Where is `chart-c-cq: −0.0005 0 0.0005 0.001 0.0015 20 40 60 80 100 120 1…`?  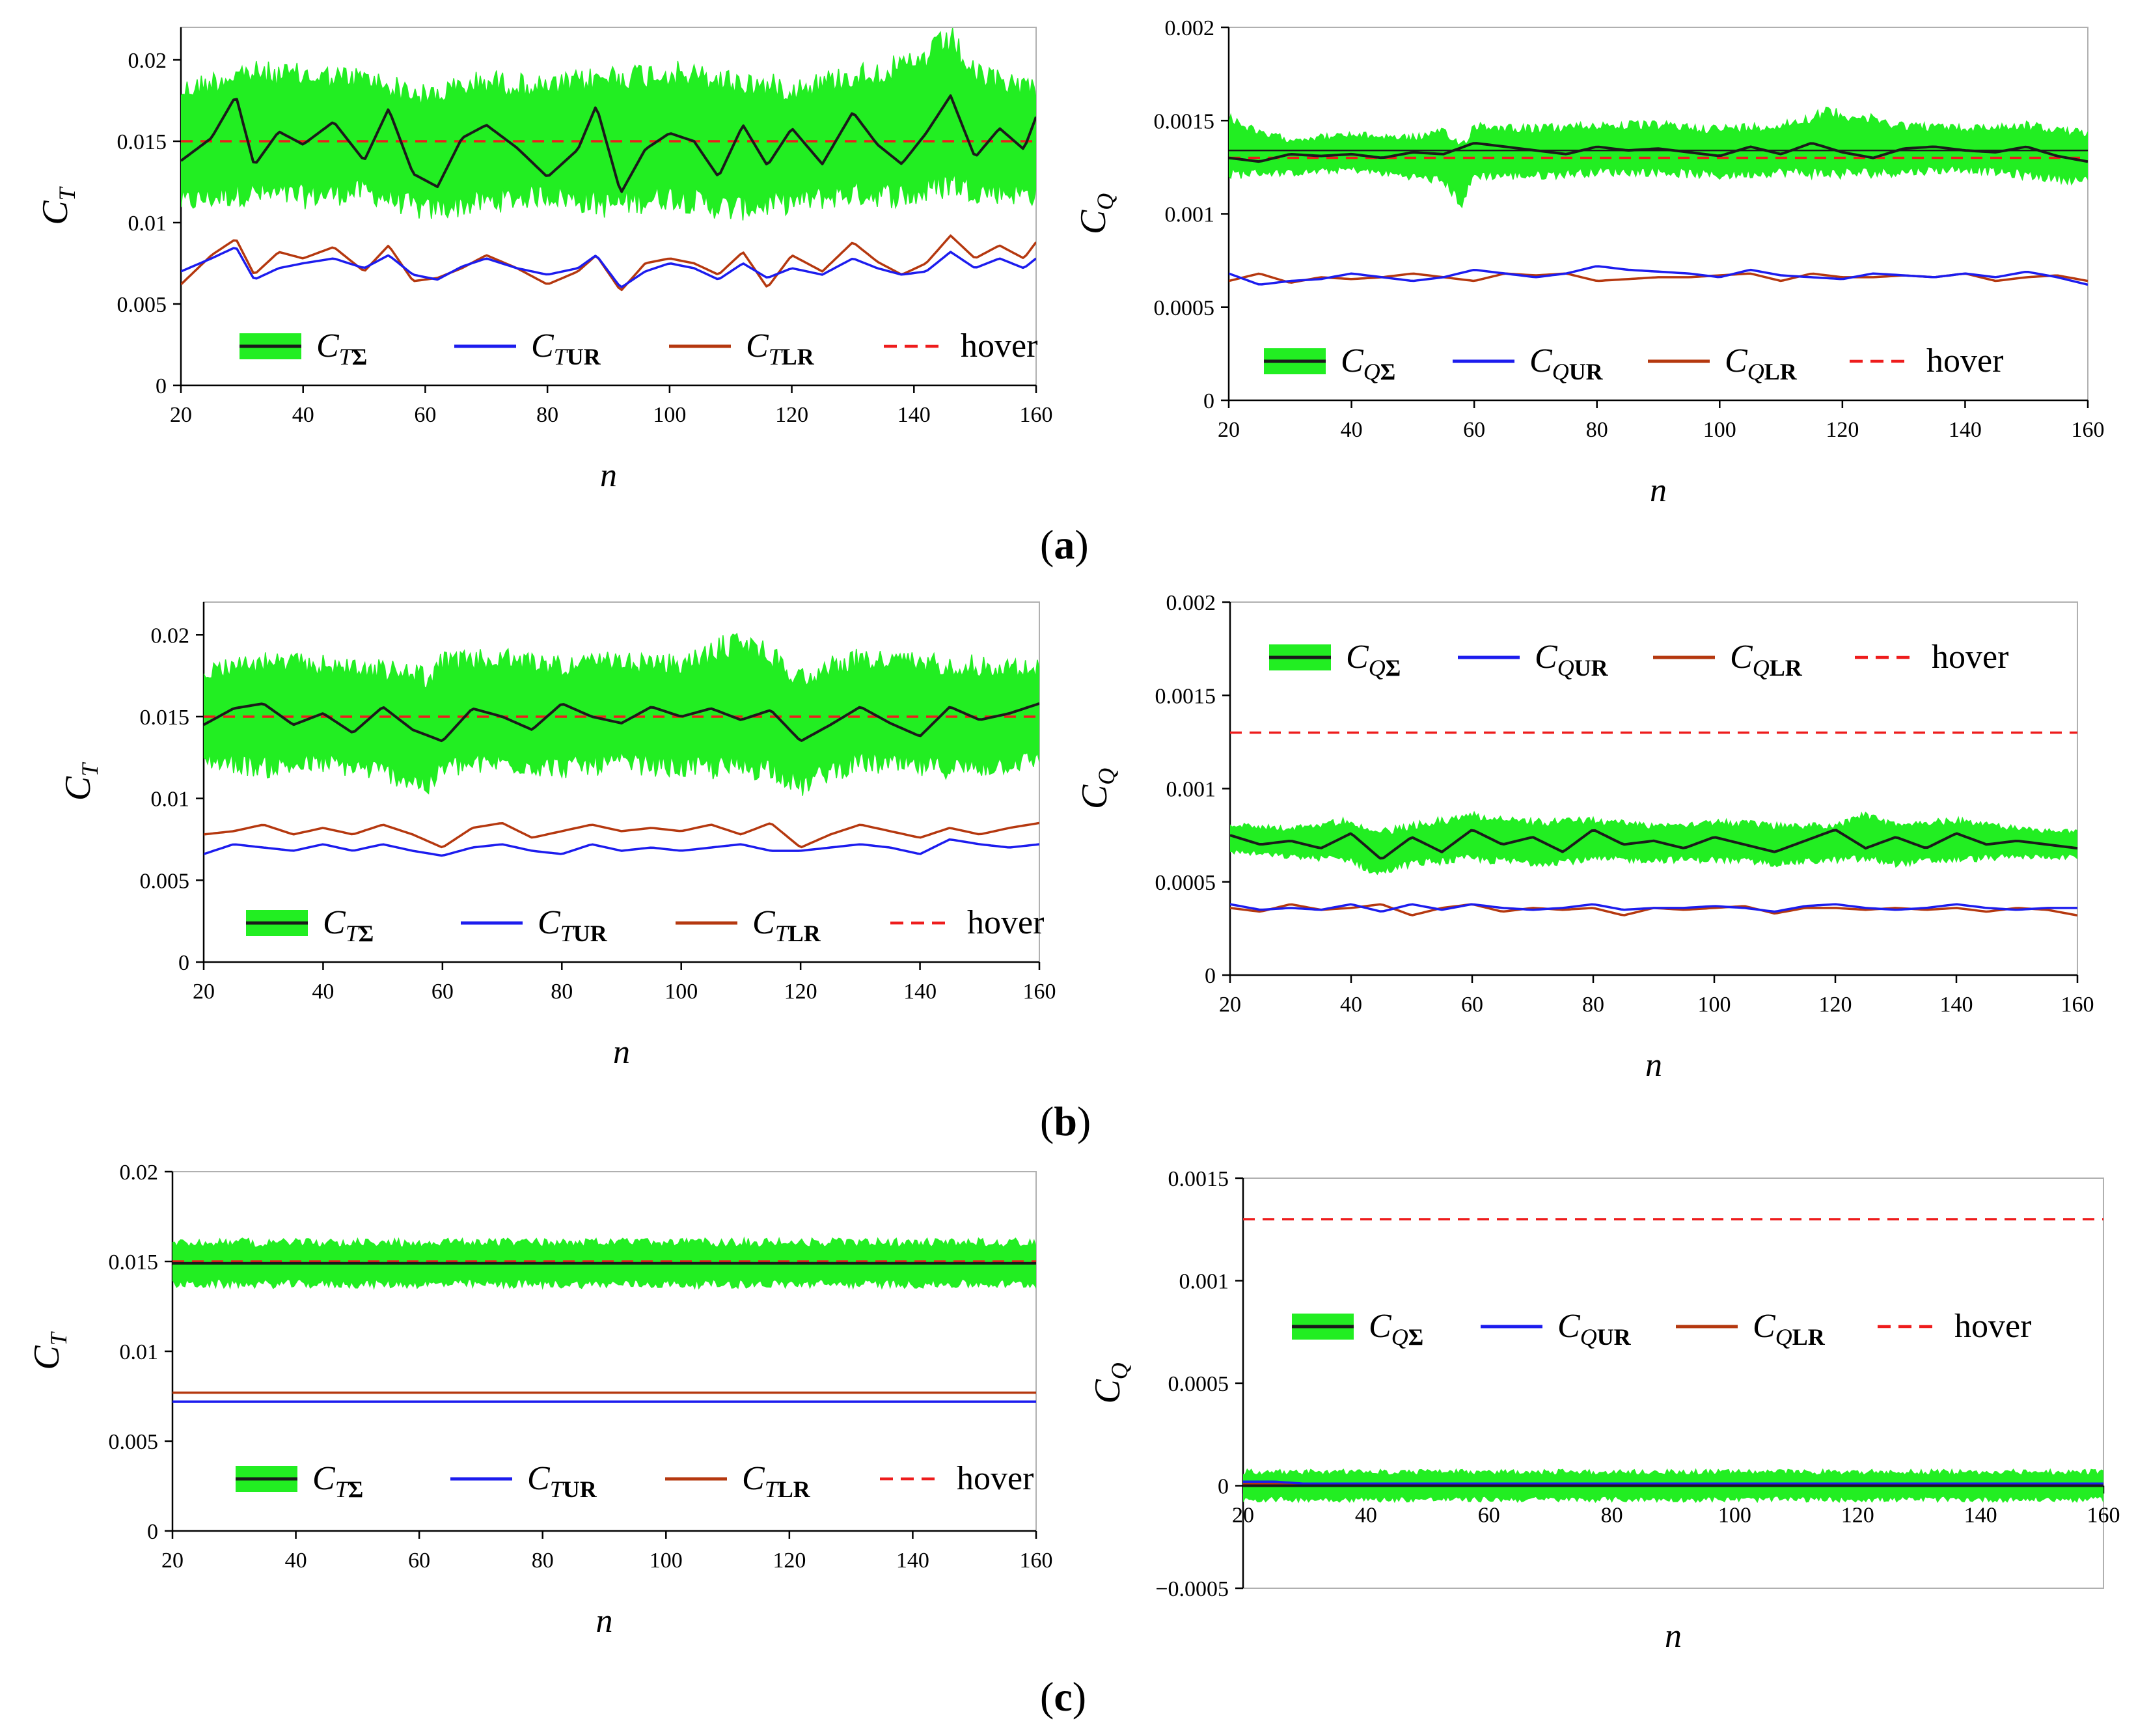 chart-c-cq: −0.0005 0 0.0005 0.001 0.0015 20 40 60 80 100 120 1… is located at coordinates (1604, 1411).